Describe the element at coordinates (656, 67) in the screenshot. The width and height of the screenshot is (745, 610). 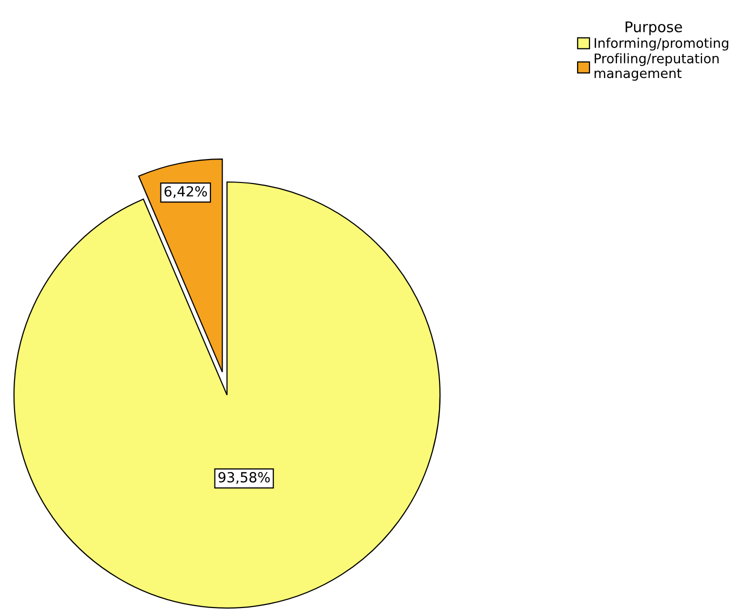
I see `legend-label: Profiling/reputation management` at that location.